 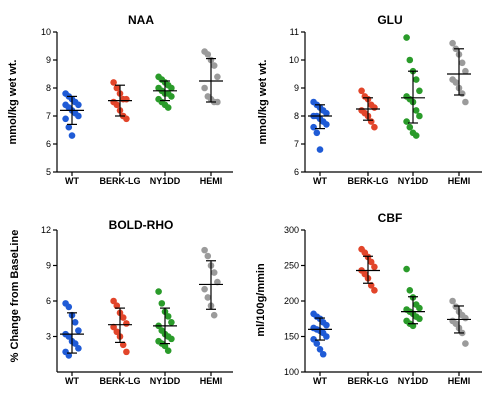 What do you see at coordinates (48, 337) in the screenshot?
I see `y-tick-label: 3` at bounding box center [48, 337].